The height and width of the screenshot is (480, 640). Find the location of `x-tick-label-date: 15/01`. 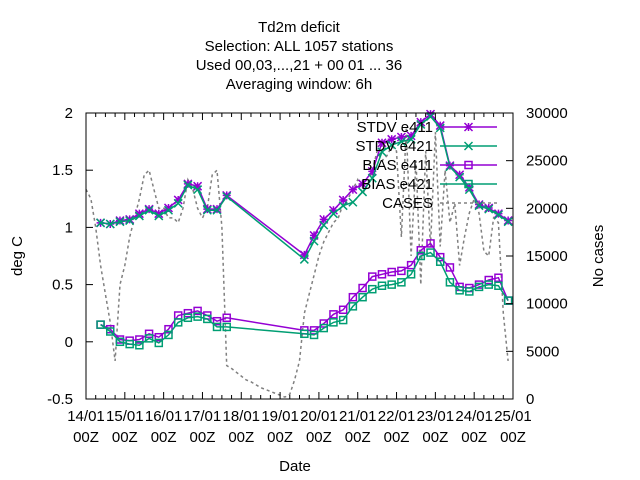

x-tick-label-date: 15/01 is located at coordinates (125, 416).